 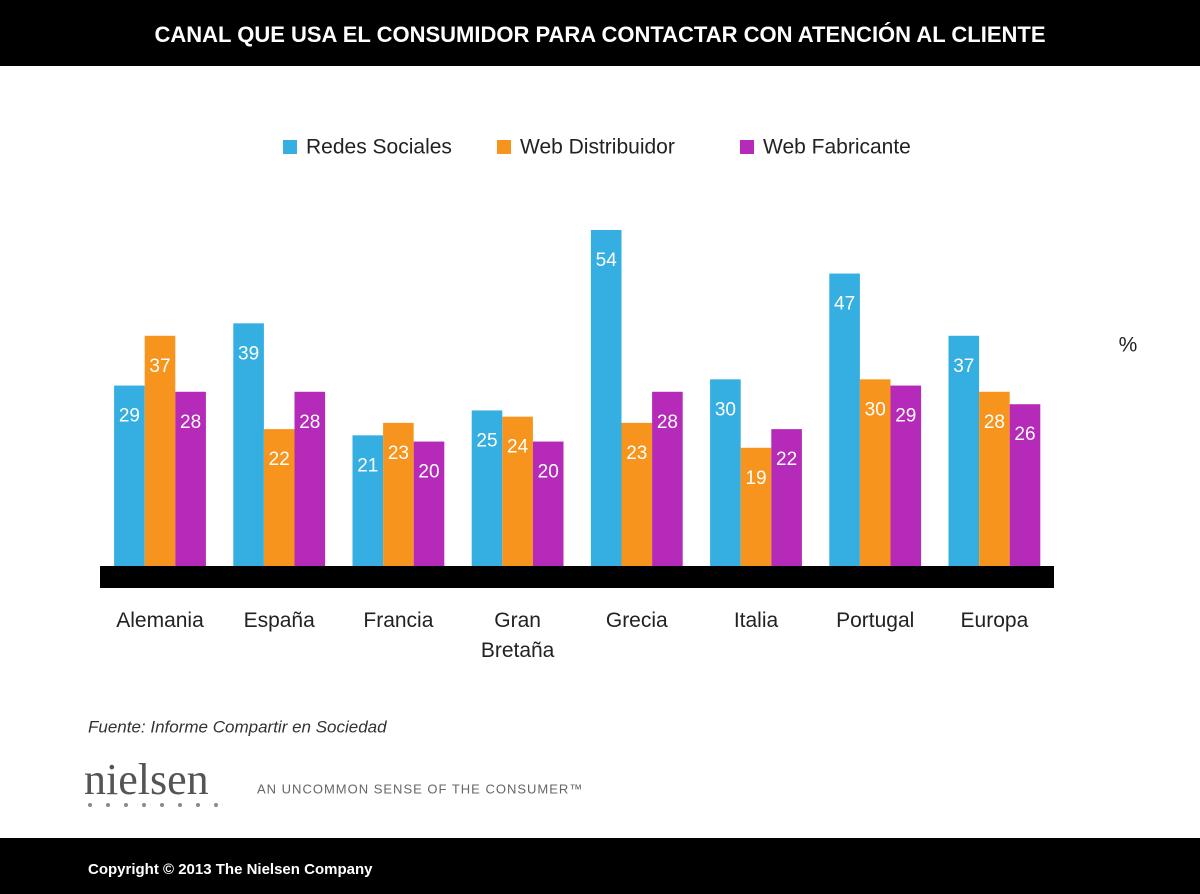 I want to click on data-label: 39, so click(x=248, y=353).